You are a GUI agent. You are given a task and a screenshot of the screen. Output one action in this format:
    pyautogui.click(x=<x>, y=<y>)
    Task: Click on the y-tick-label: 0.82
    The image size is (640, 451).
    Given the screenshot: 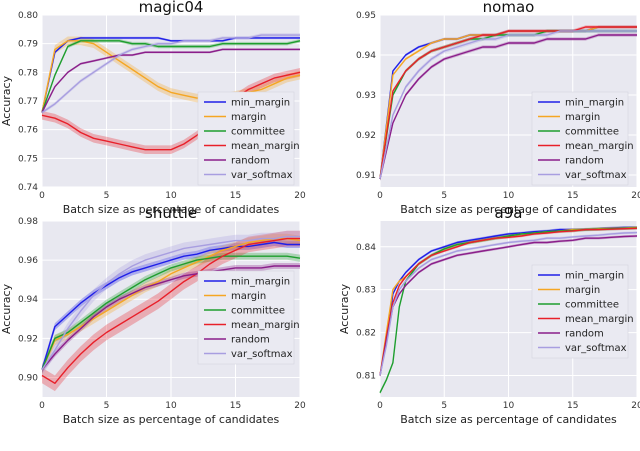 What is the action you would take?
    pyautogui.click(x=366, y=334)
    